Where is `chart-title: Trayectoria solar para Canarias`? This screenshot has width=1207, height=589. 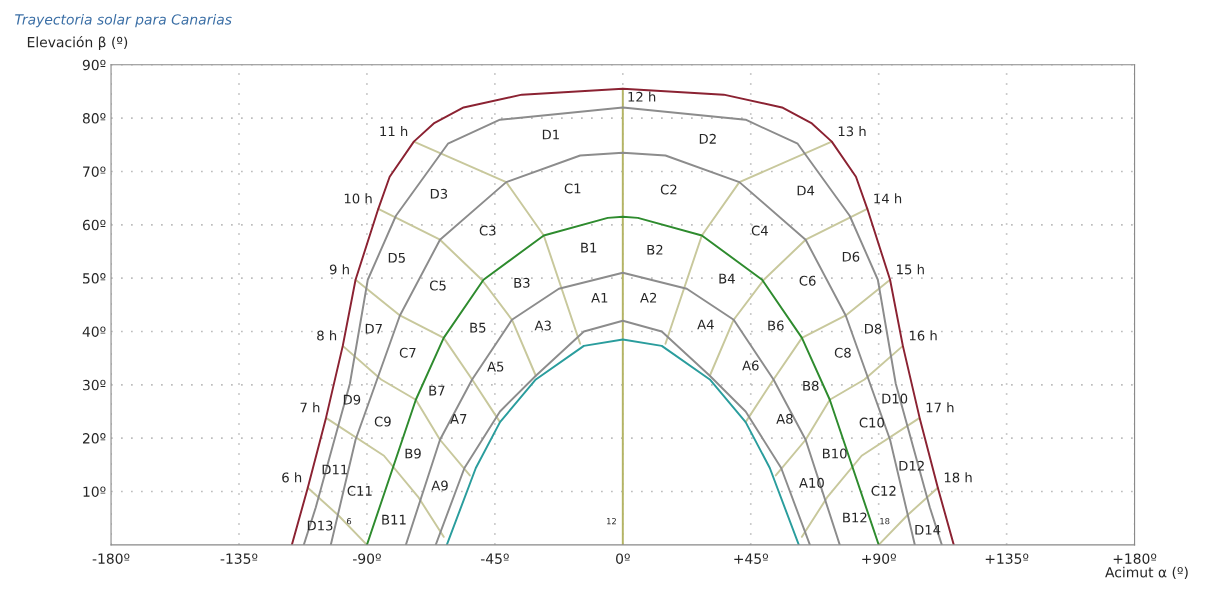
chart-title: Trayectoria solar para Canarias is located at coordinates (123, 20).